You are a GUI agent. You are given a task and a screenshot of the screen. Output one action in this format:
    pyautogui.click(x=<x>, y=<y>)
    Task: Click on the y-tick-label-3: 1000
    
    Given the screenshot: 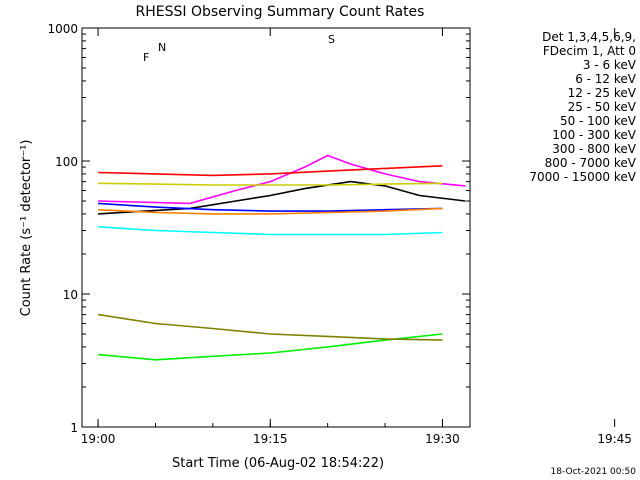 What is the action you would take?
    pyautogui.click(x=62, y=29)
    